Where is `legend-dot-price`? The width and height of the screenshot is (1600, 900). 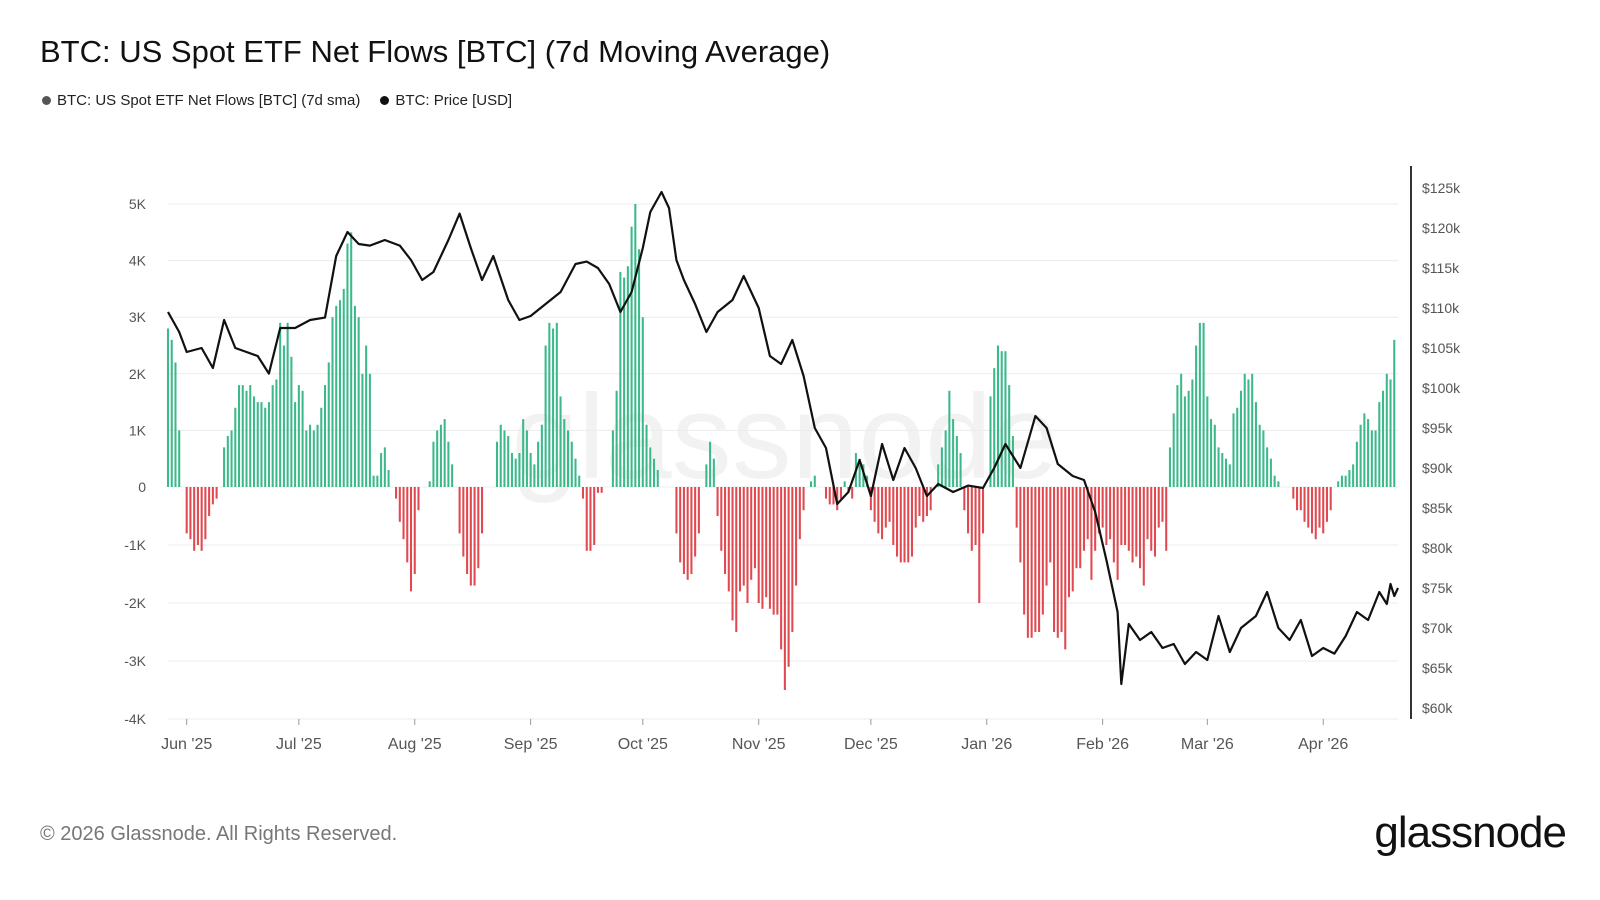
legend-dot-price is located at coordinates (385, 100).